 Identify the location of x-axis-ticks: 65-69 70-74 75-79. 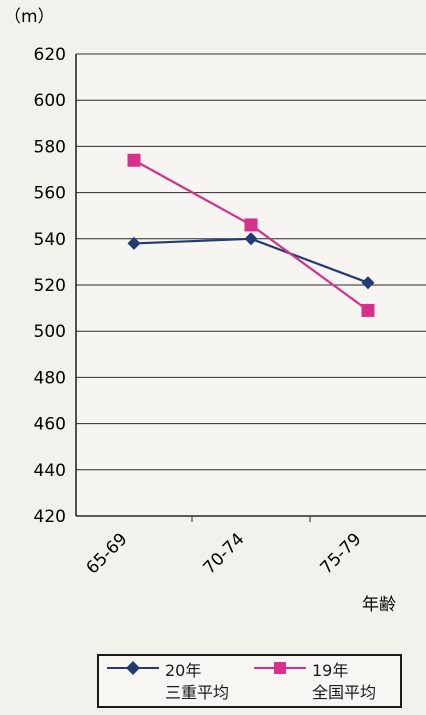
(224, 547).